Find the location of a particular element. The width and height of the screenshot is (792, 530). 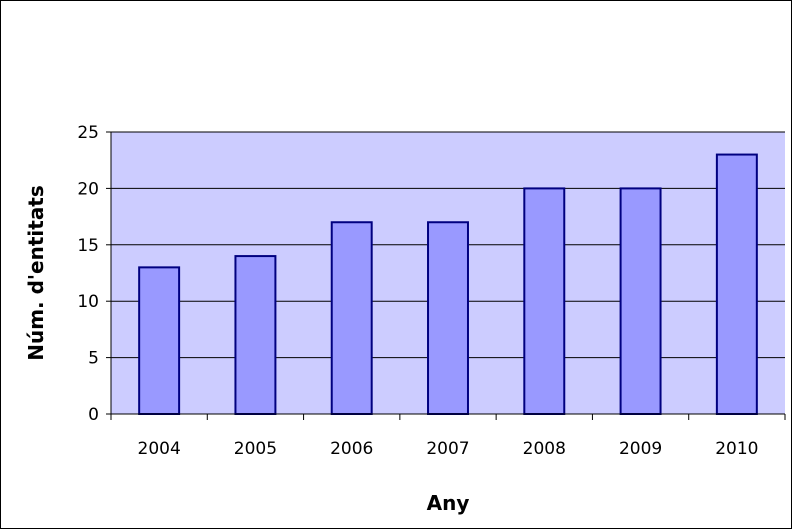

y-tick-label: 0 is located at coordinates (93, 415).